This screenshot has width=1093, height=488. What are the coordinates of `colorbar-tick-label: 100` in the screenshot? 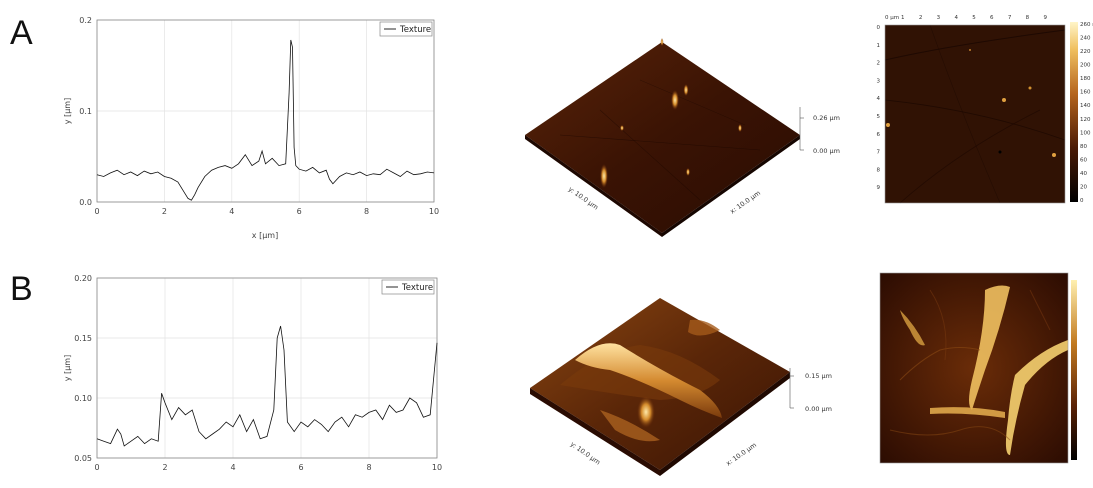 It's located at (1085, 133).